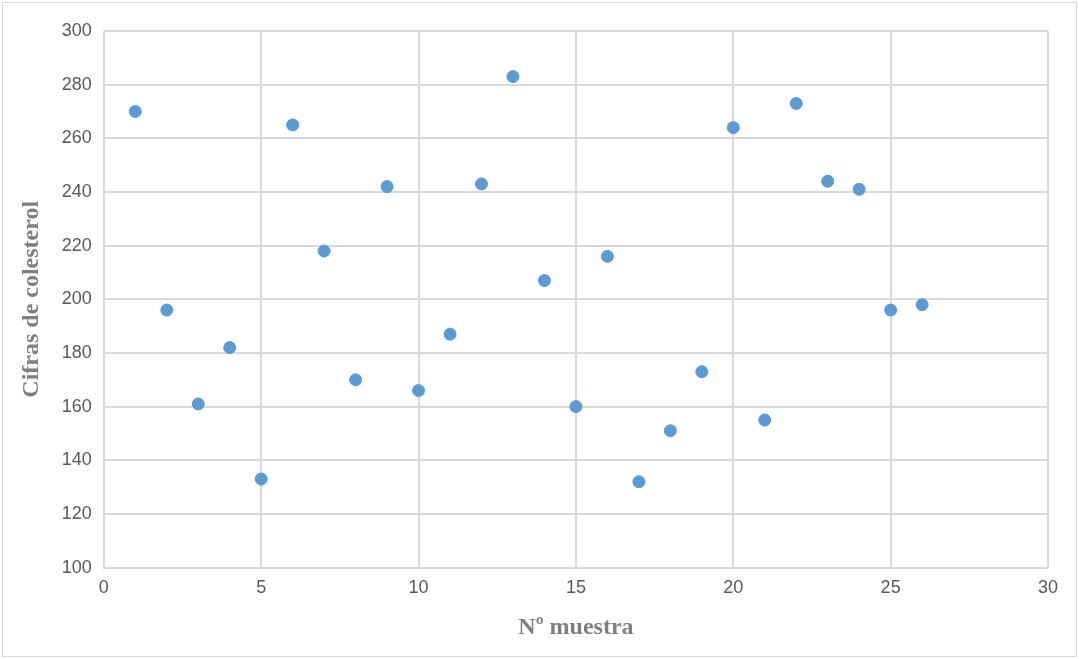 The height and width of the screenshot is (659, 1079). I want to click on x-tick-label: 25, so click(890, 587).